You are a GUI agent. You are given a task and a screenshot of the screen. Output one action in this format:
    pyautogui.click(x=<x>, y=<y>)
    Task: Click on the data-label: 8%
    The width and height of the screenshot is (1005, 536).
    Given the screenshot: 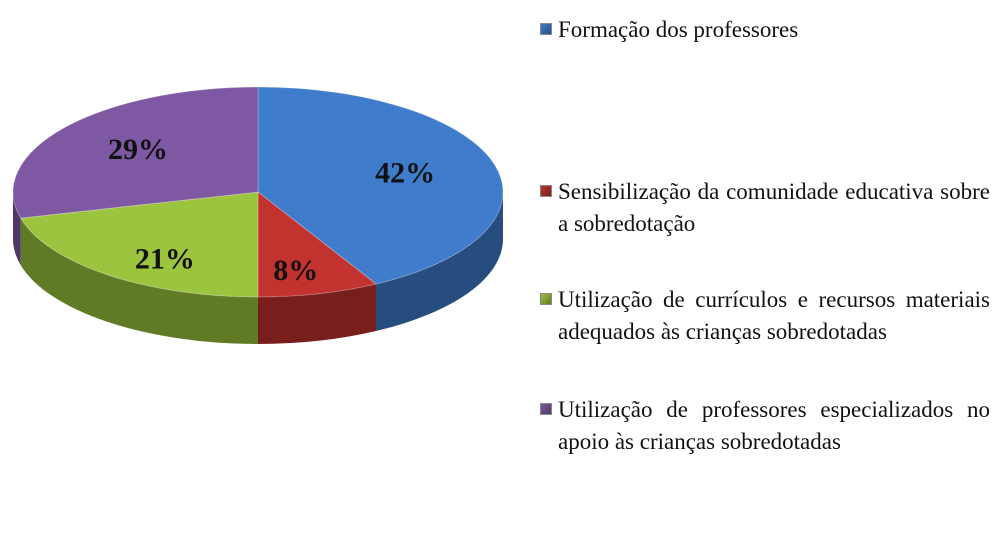 What is the action you would take?
    pyautogui.click(x=295, y=270)
    